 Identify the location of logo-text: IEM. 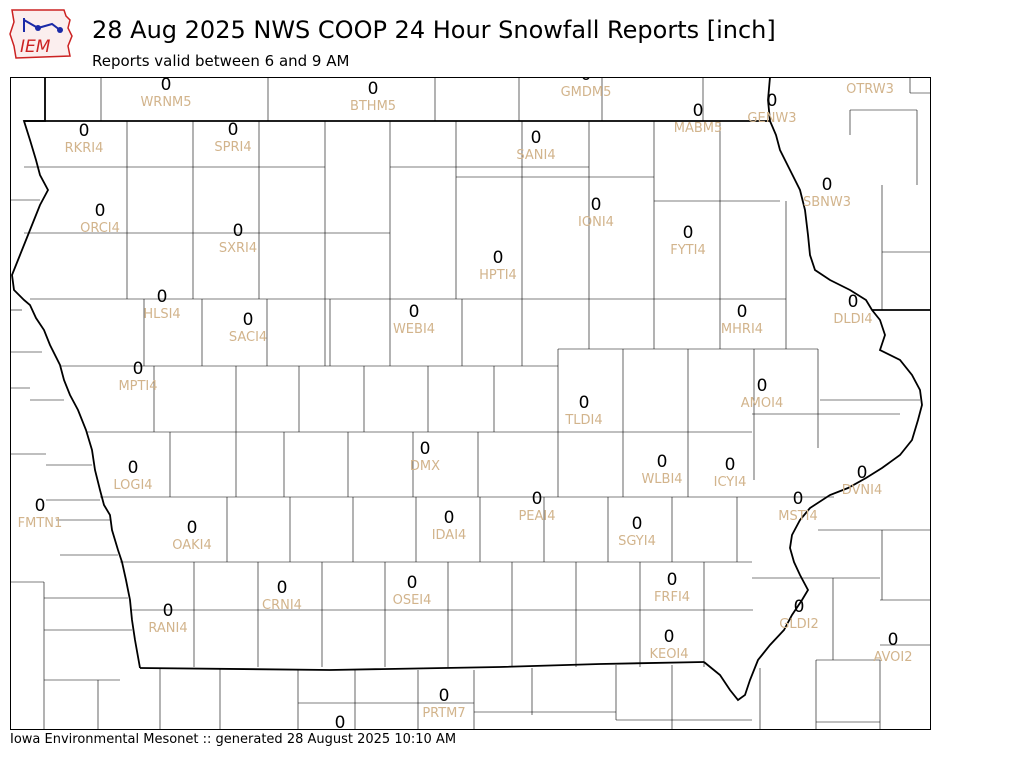
(35, 47).